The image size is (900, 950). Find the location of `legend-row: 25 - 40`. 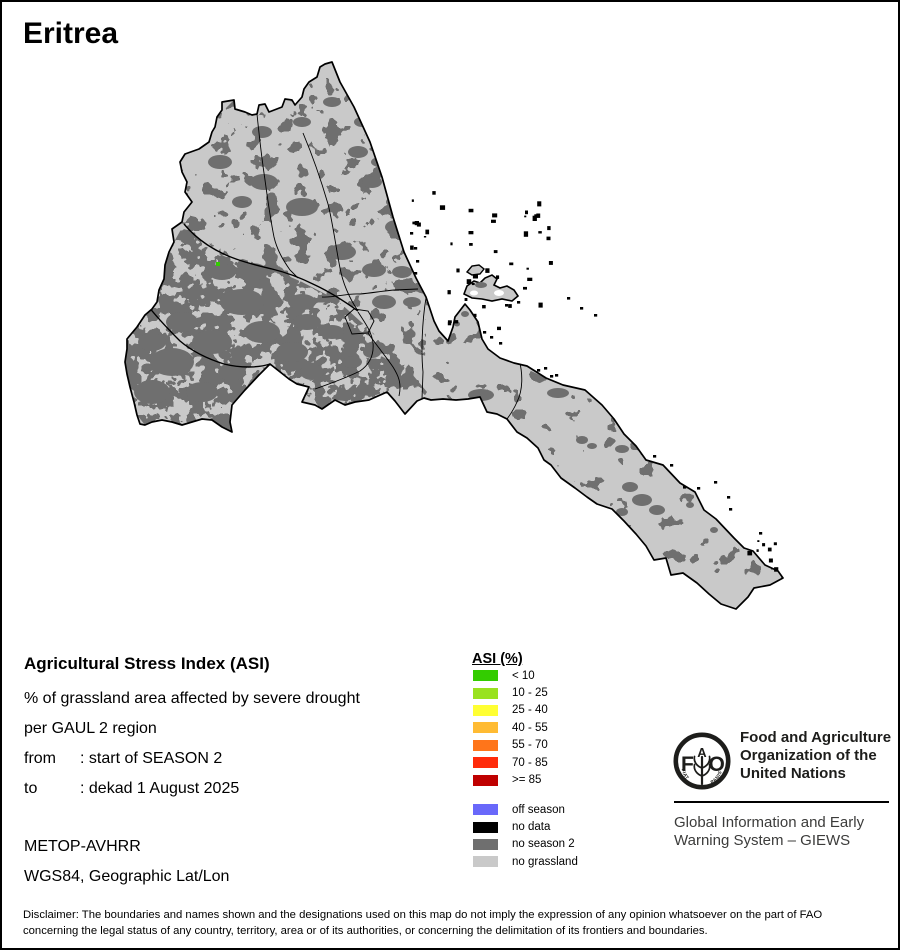

legend-row: 25 - 40 is located at coordinates (510, 710).